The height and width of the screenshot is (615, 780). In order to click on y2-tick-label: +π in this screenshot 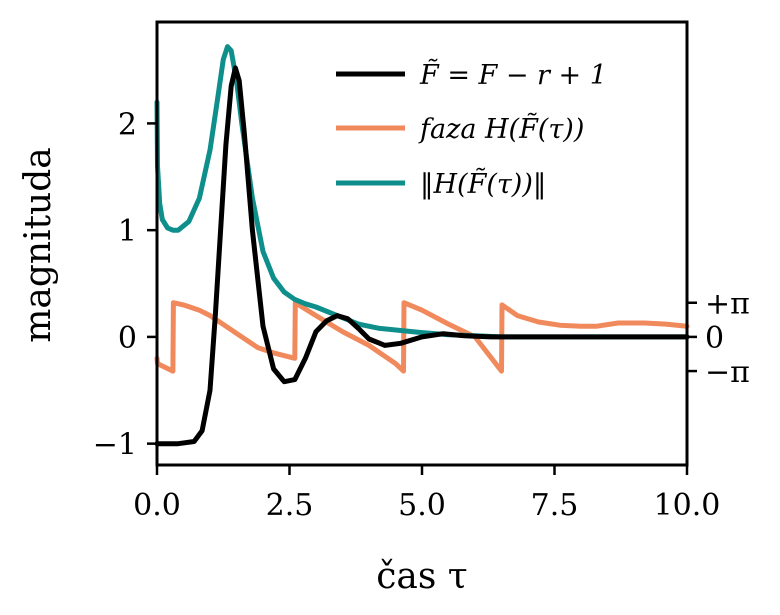, I will do `click(727, 304)`.